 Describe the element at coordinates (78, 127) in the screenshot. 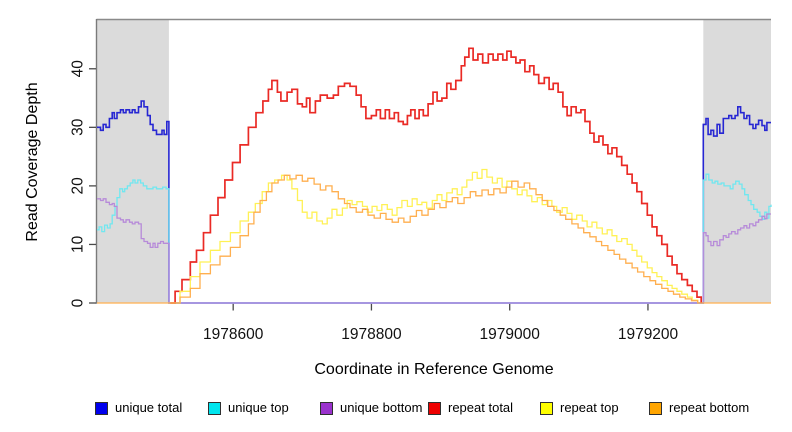

I see `y-tick-label: 30` at that location.